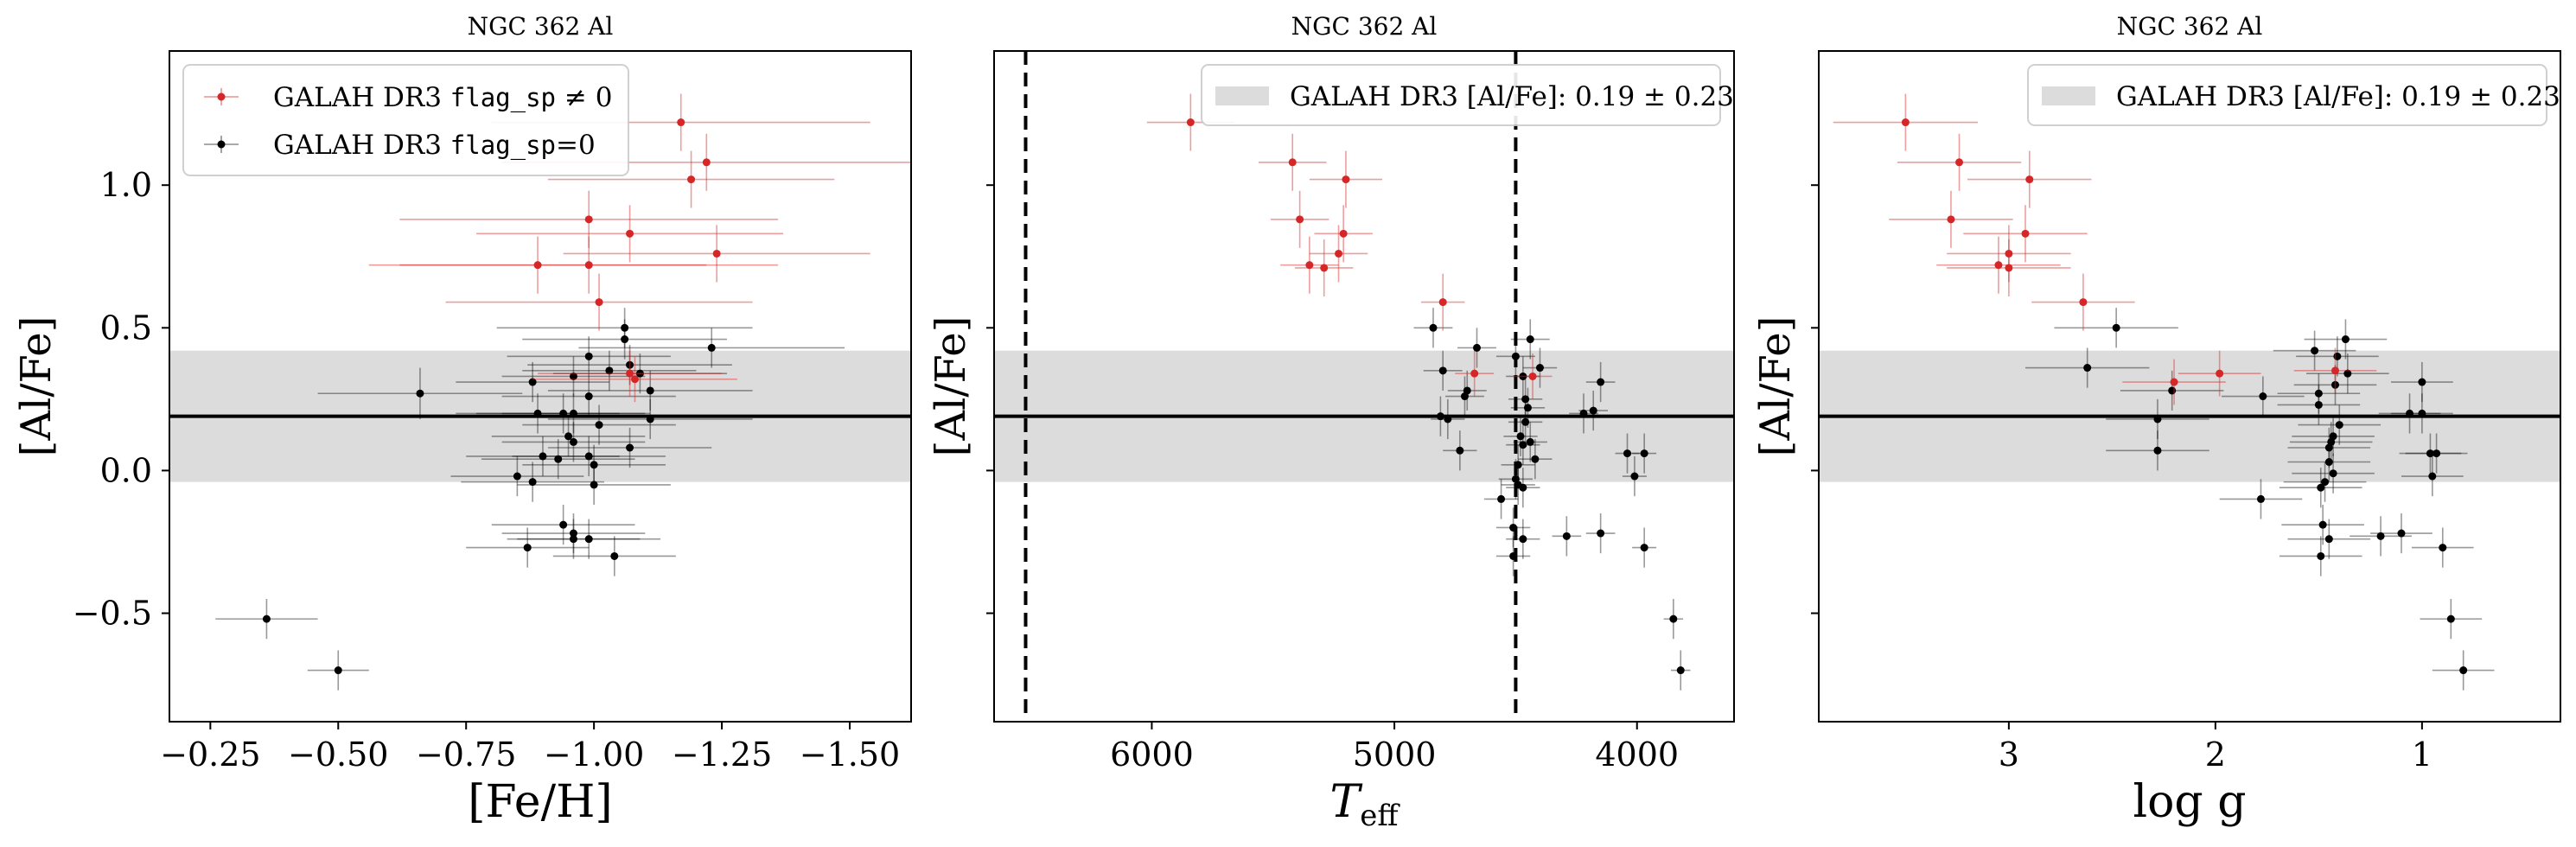  I want to click on y-axis-label: [Al/Fe], so click(36, 386).